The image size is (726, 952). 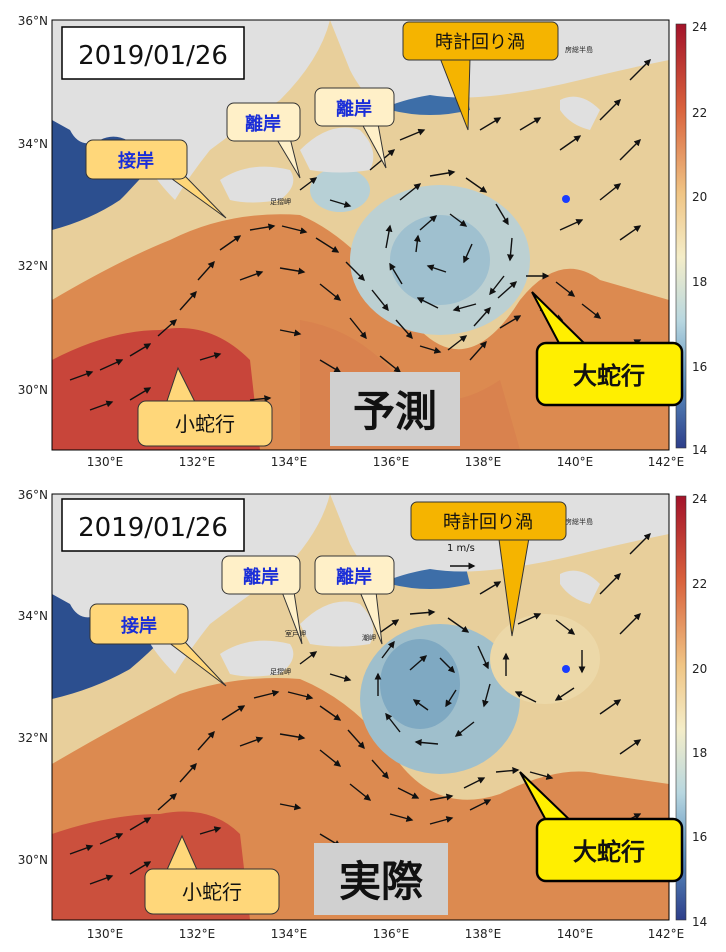 I want to click on place-shionomisaki: 潮岬, so click(x=369, y=637).